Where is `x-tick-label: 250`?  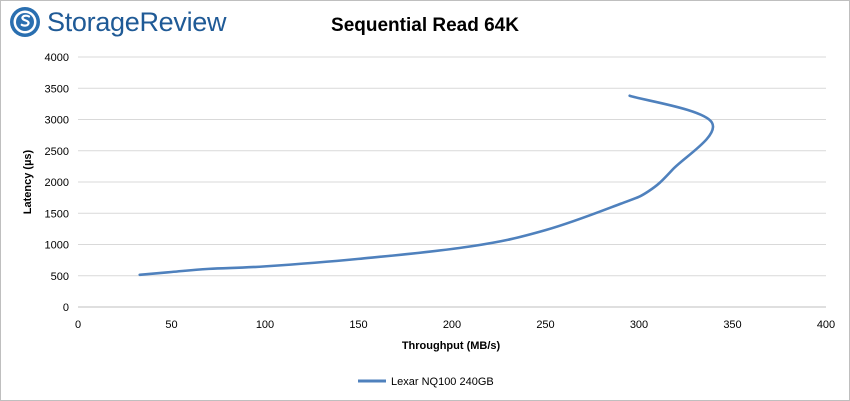 x-tick-label: 250 is located at coordinates (545, 325).